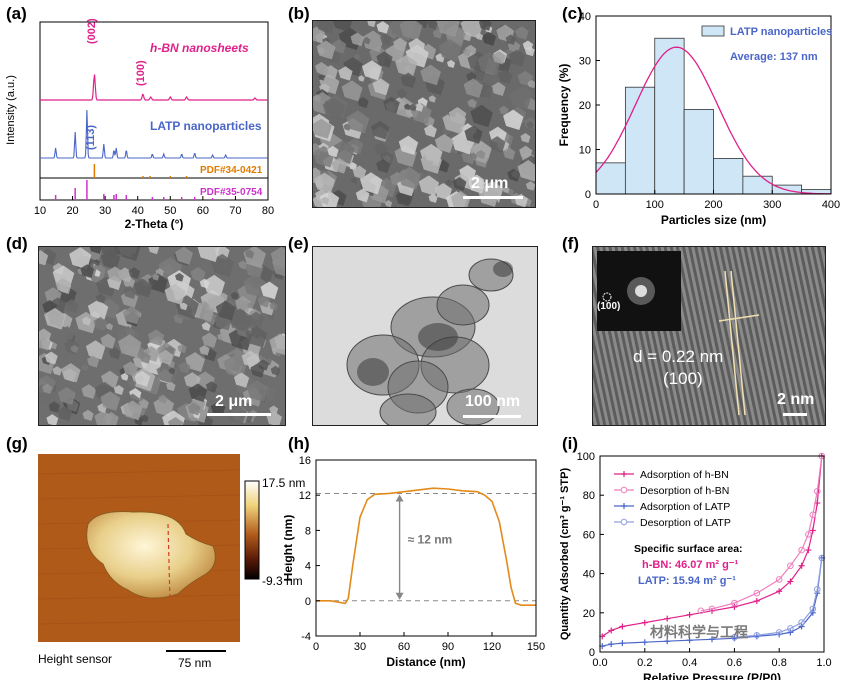 Image resolution: width=851 pixels, height=680 pixels. Describe the element at coordinates (430, 341) in the screenshot. I see `tem-particles` at that location.